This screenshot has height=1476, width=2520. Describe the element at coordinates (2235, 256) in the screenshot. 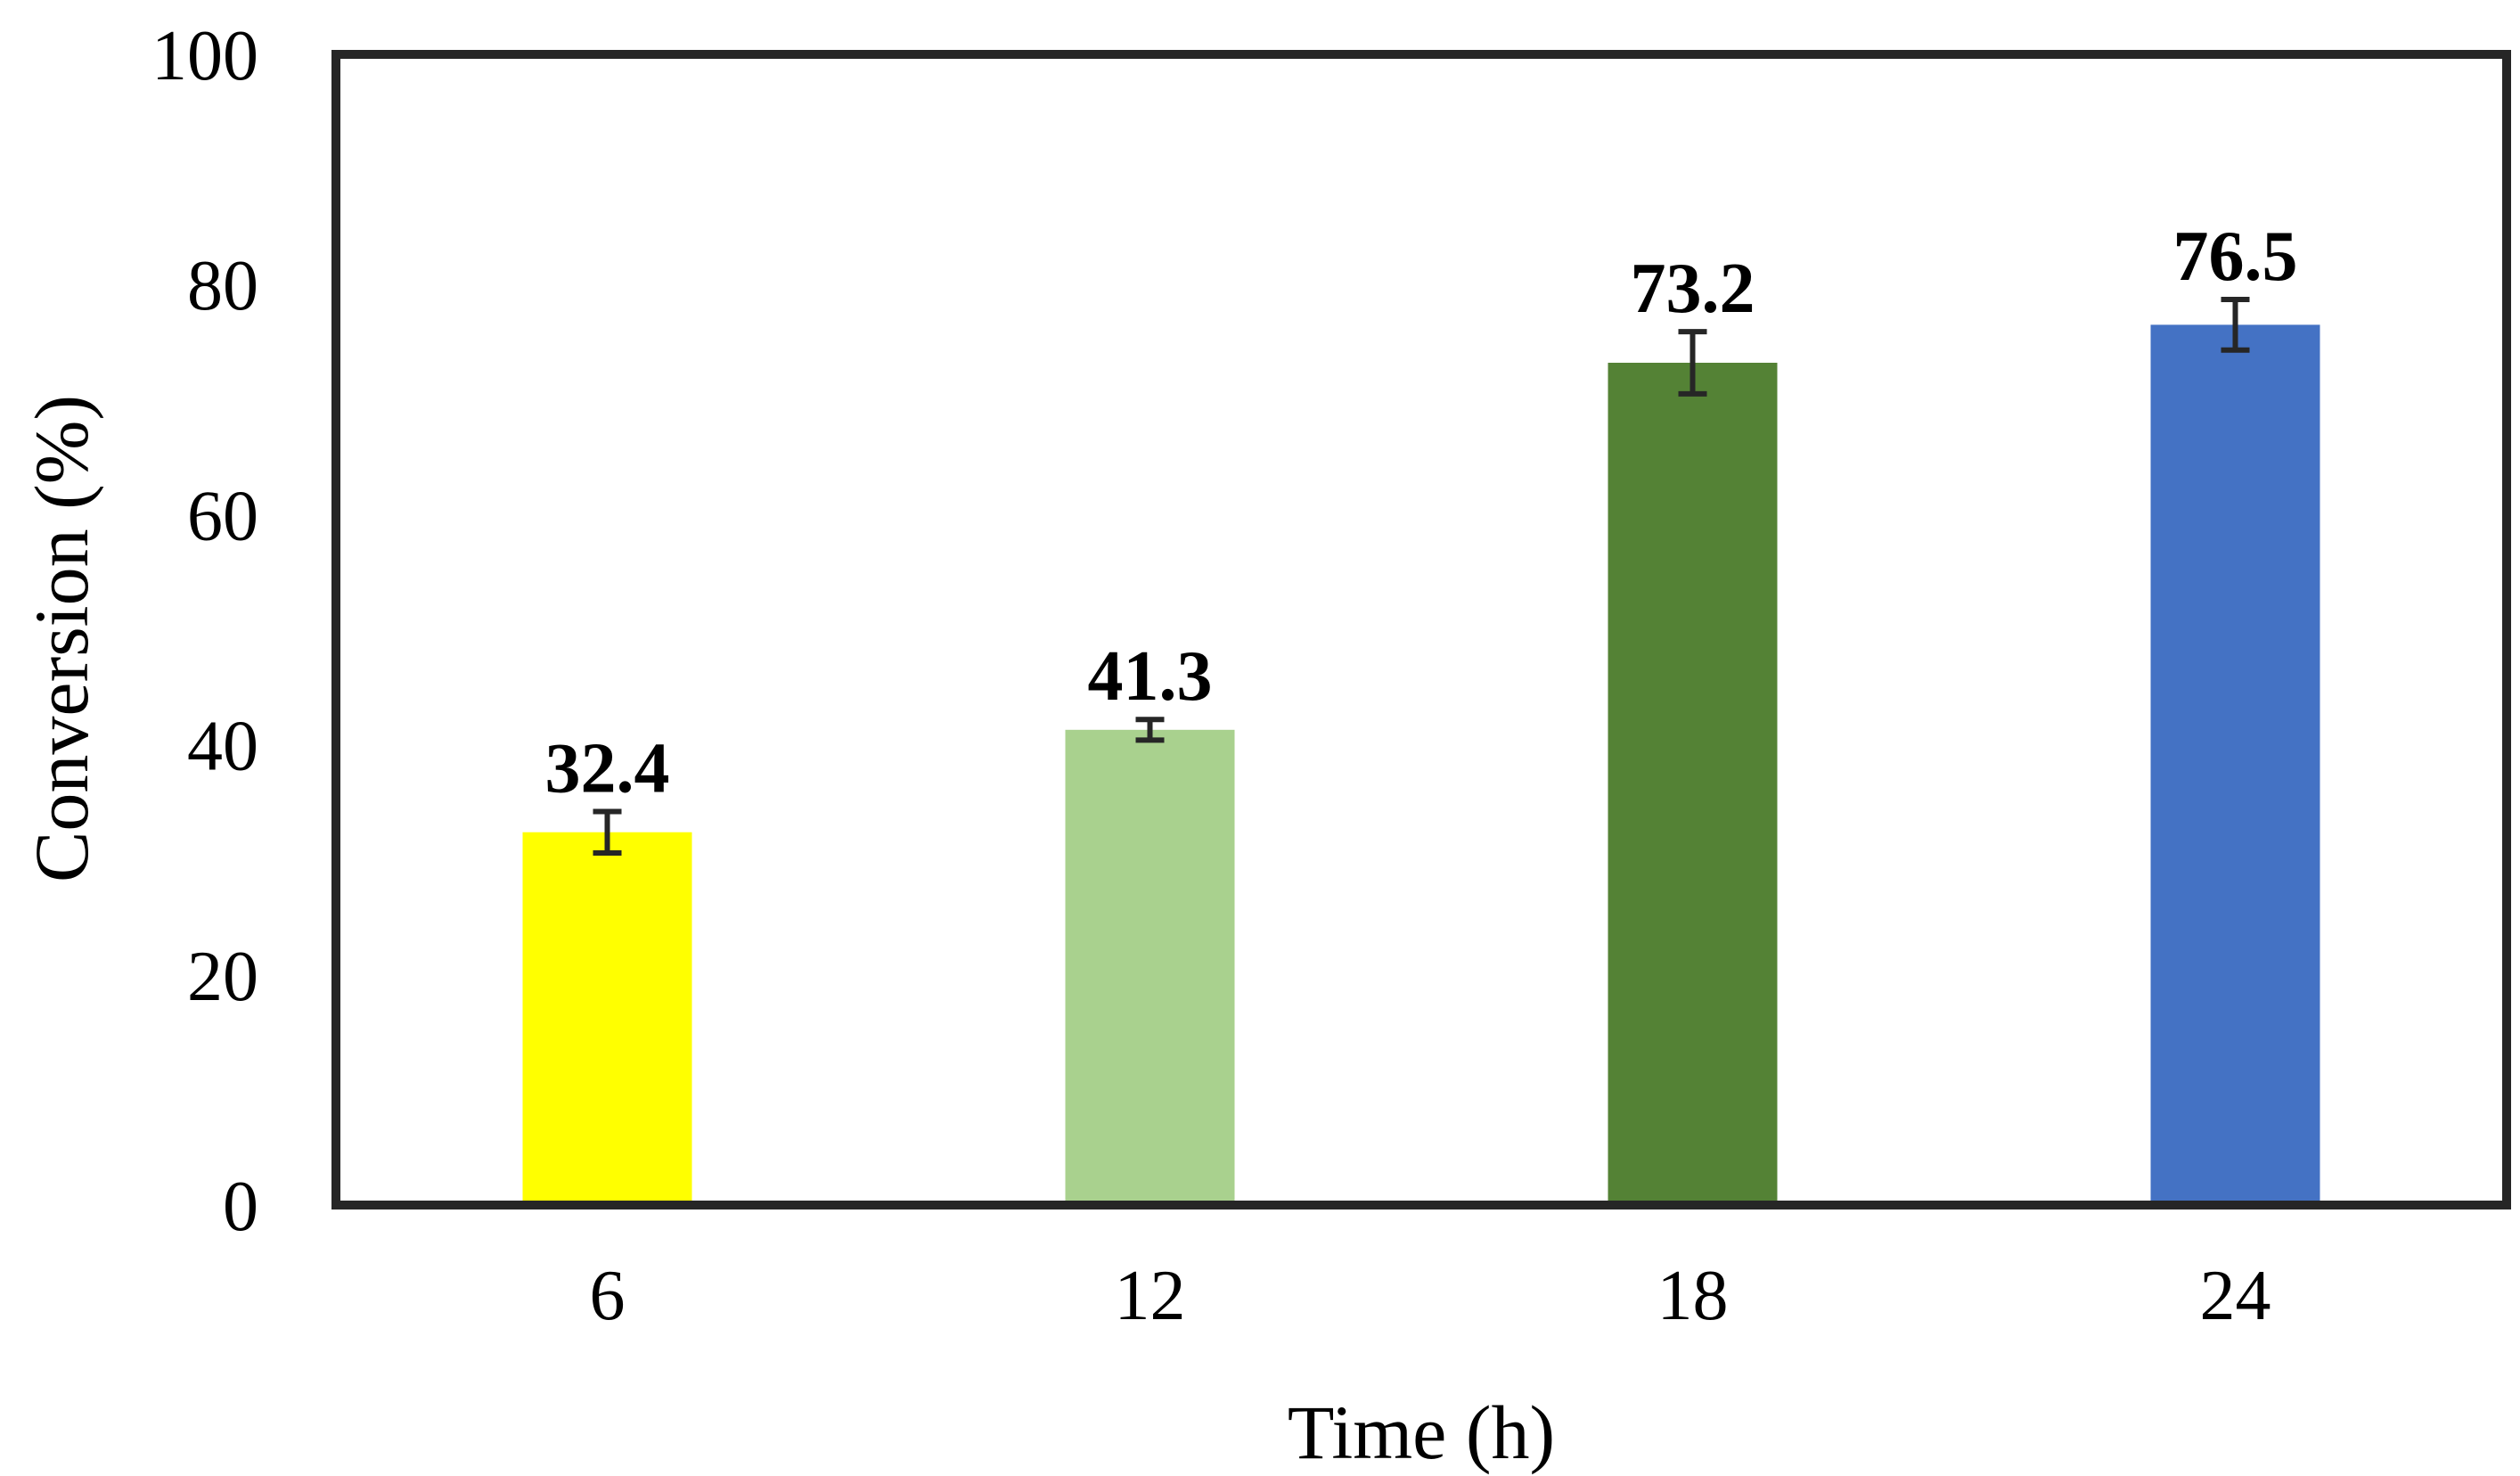

I see `data-label-24: 76.5` at that location.